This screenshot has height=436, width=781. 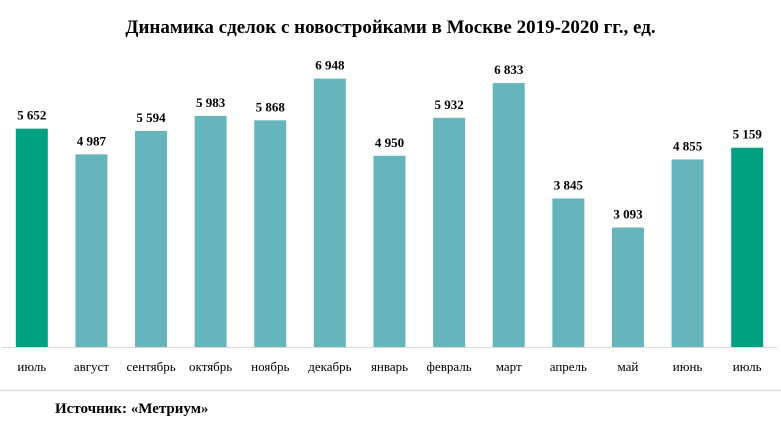 I want to click on x-tick-label-3: сентябрь, so click(x=150, y=366).